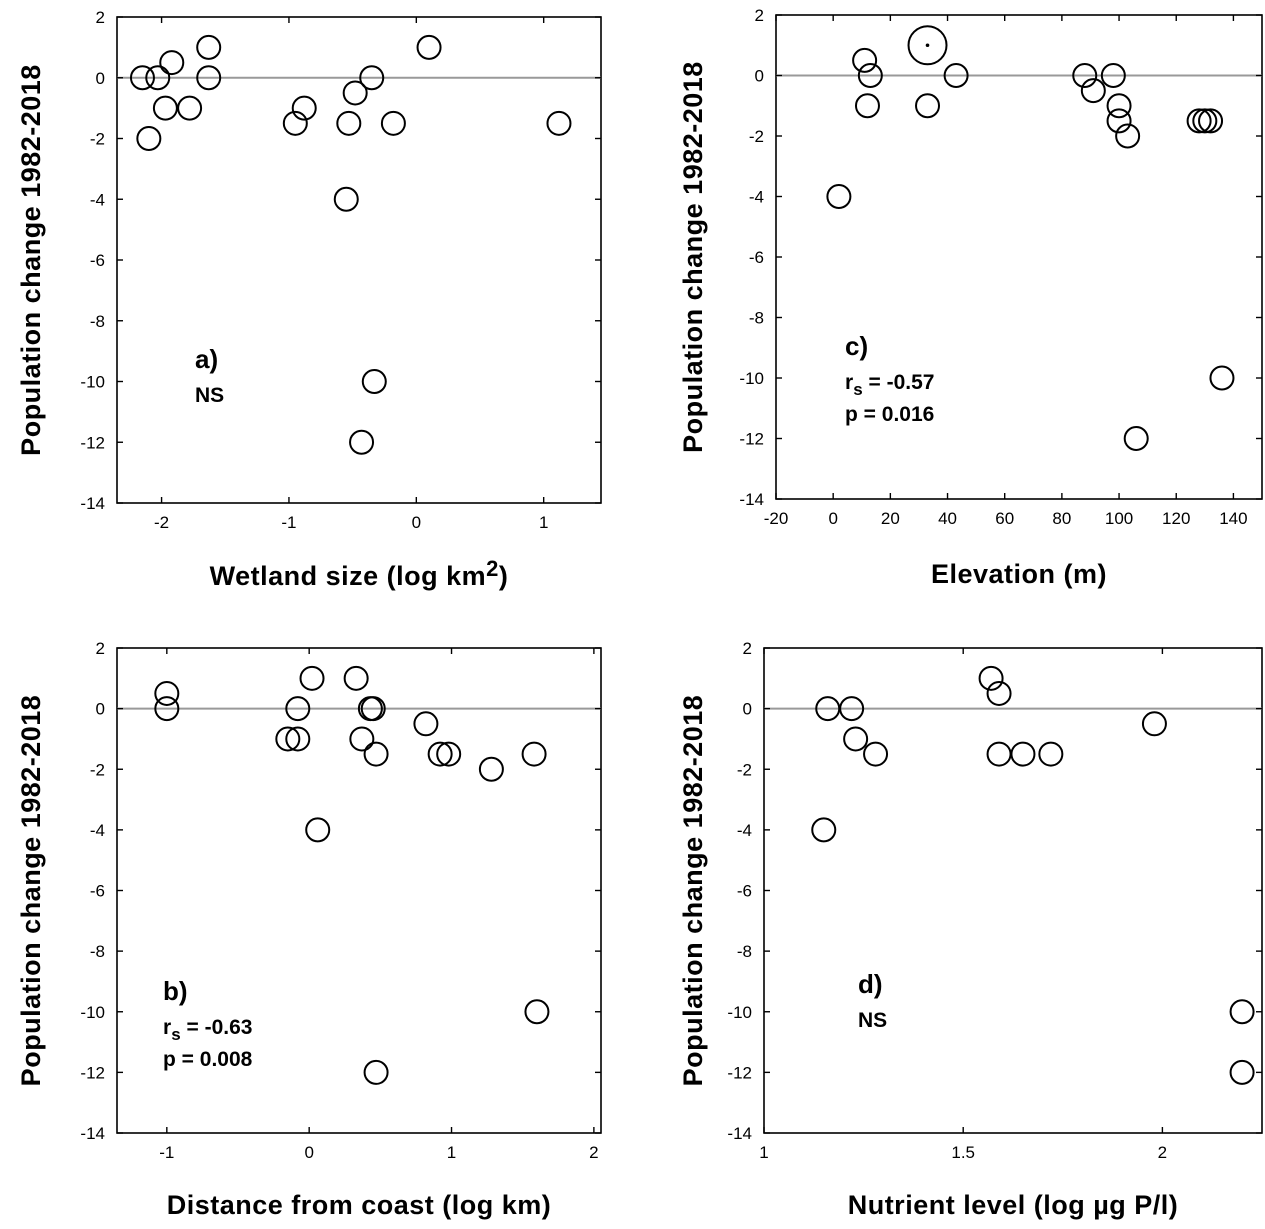  Describe the element at coordinates (206, 359) in the screenshot. I see `panel-label: a)` at that location.